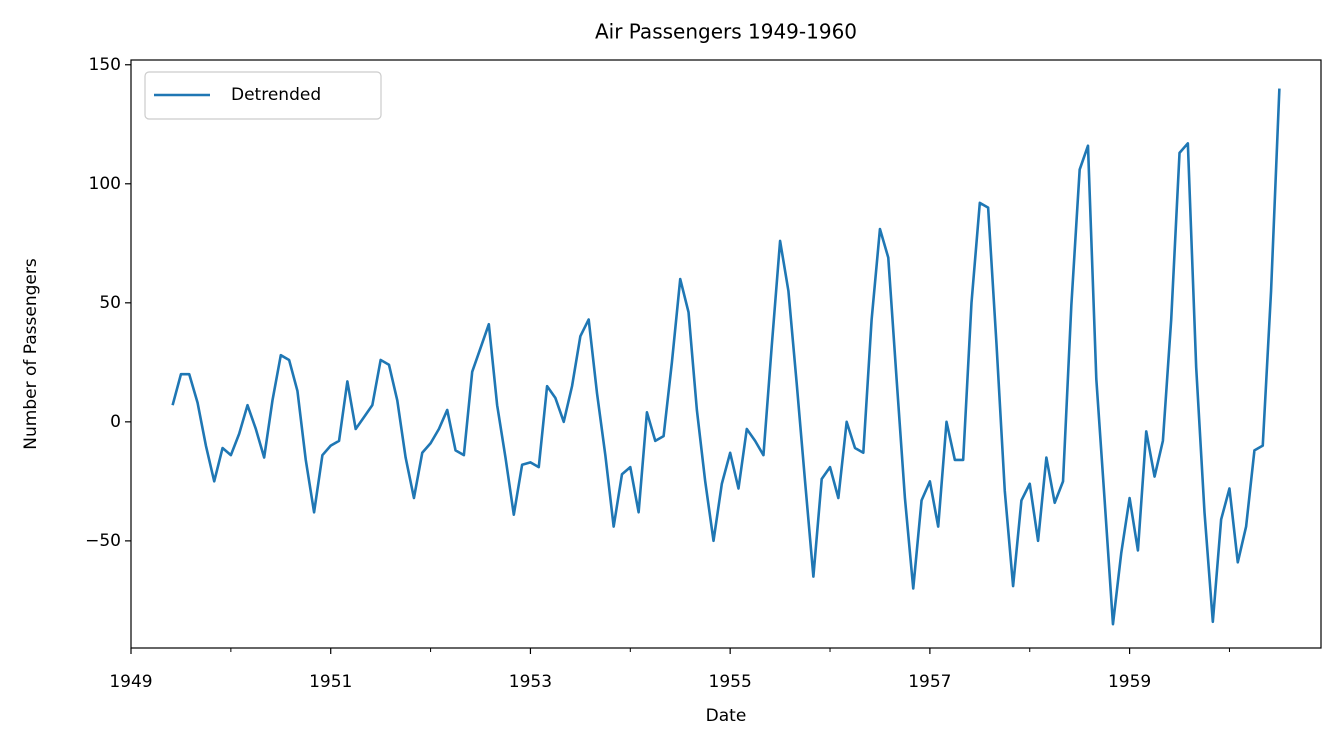 The image size is (1340, 751). What do you see at coordinates (726, 32) in the screenshot?
I see `chart-title: Air Passengers 1949-1960` at bounding box center [726, 32].